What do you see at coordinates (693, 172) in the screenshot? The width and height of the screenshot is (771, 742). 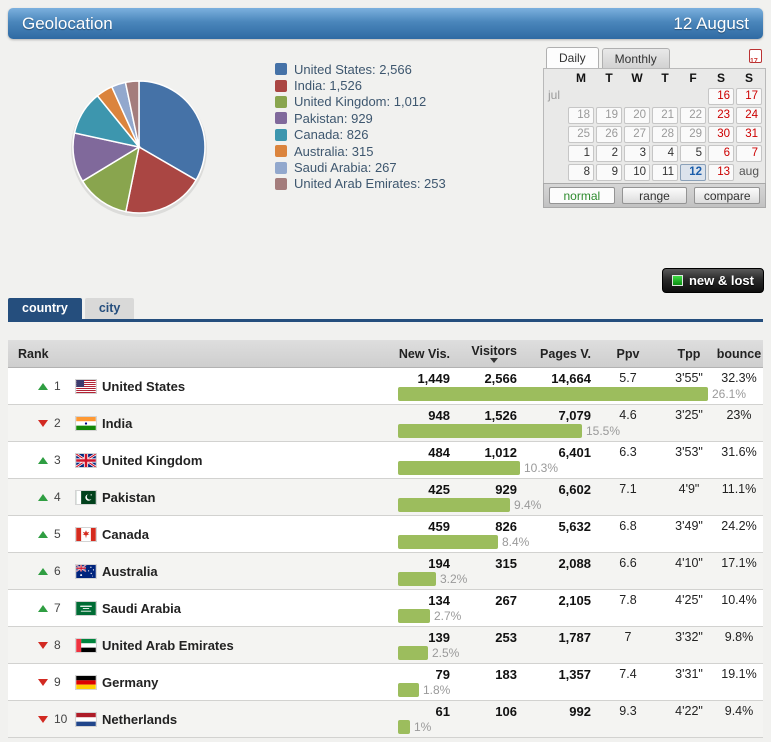 I see `calendar-day: 12` at bounding box center [693, 172].